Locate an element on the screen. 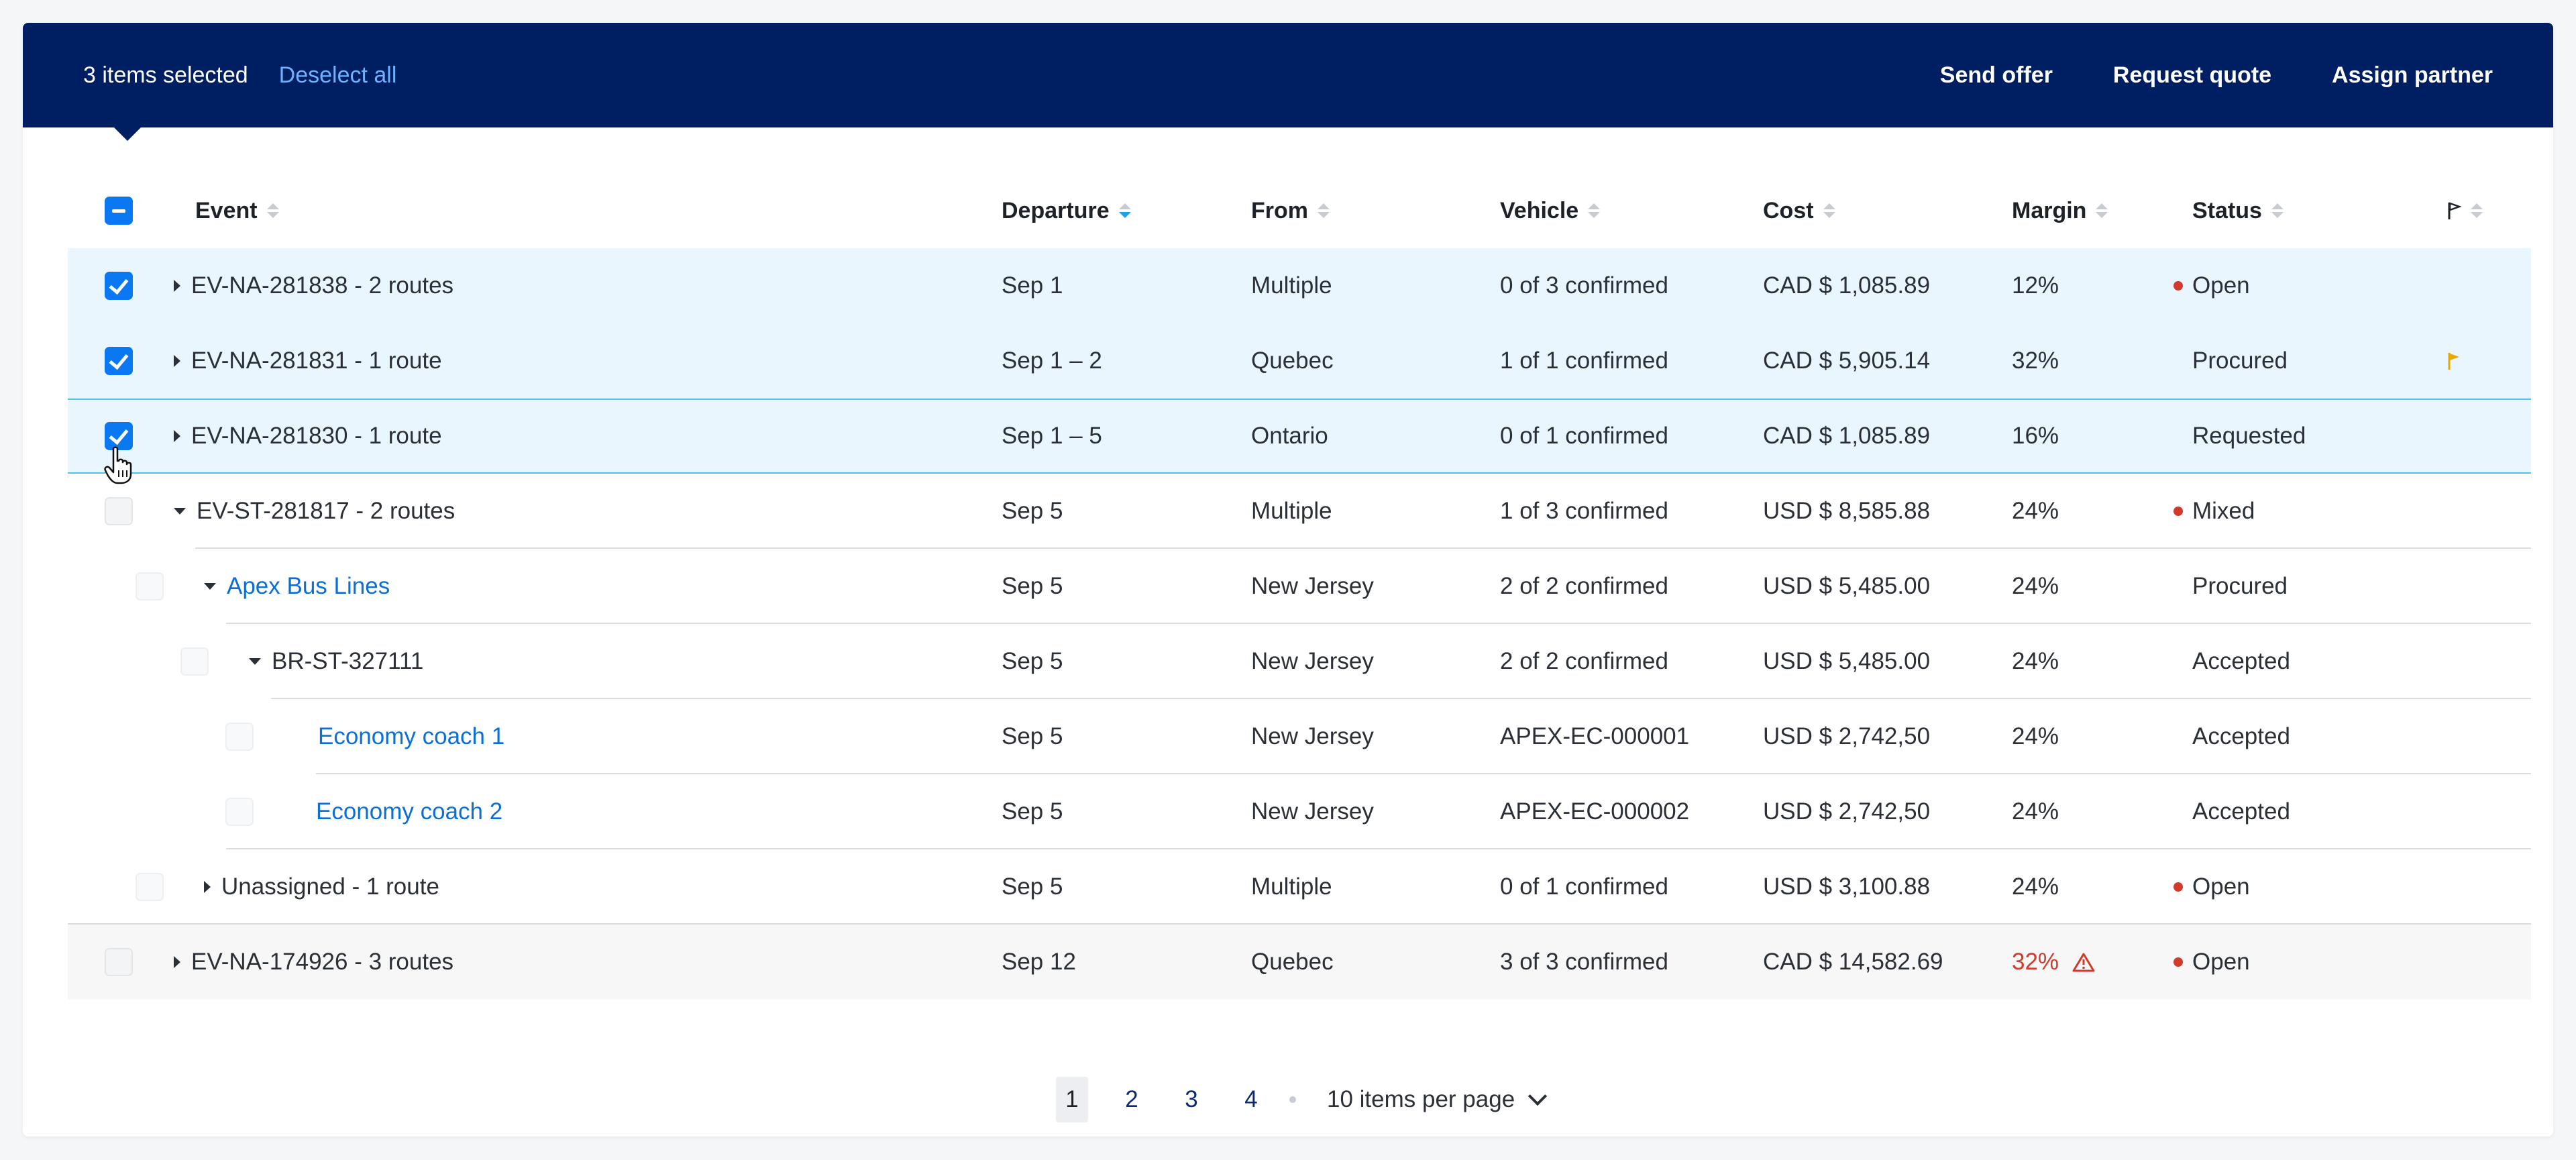 Image resolution: width=2576 pixels, height=1160 pixels. pagination: 1 2 3 4 10 items per page is located at coordinates (1302, 1099).